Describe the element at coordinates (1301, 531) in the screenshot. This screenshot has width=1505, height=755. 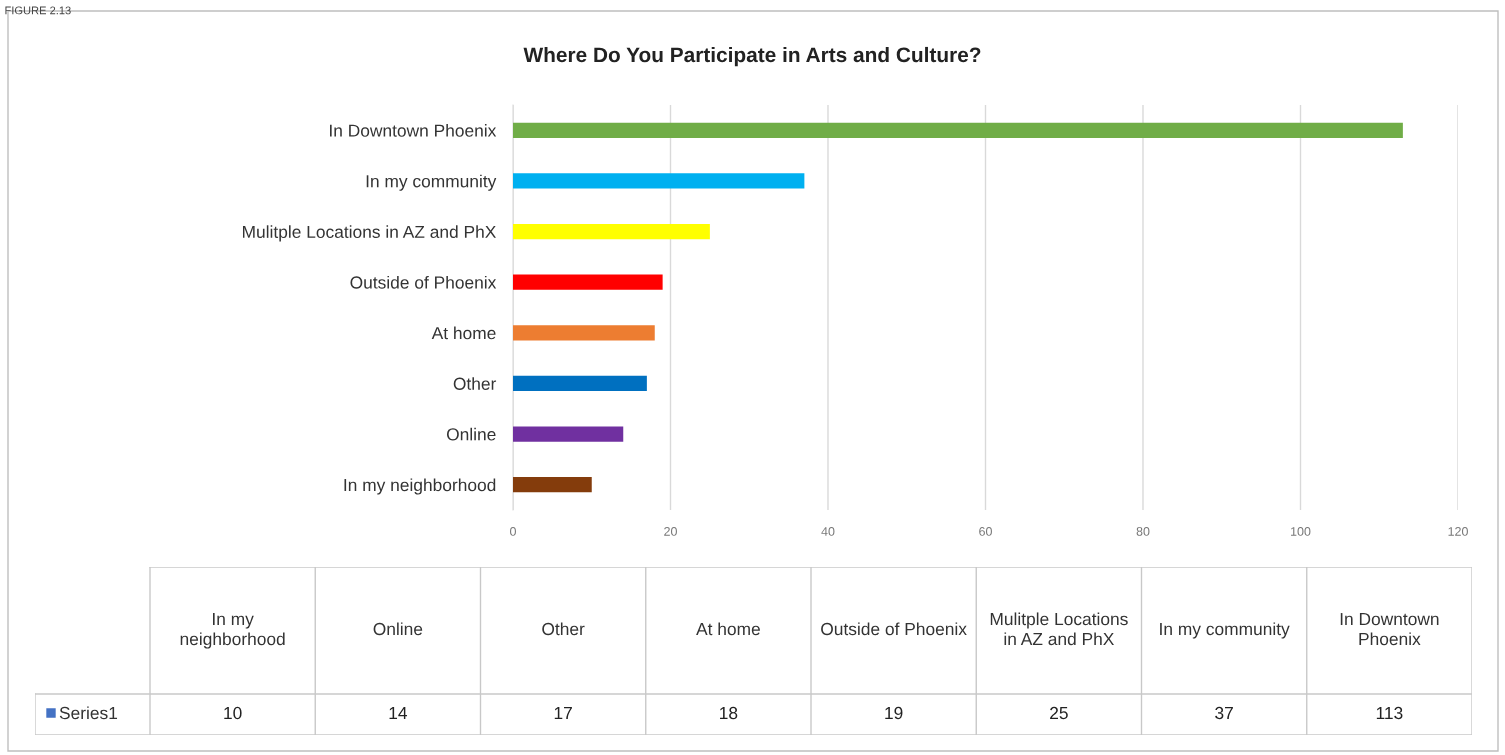
I see `x-tick-label: 100` at that location.